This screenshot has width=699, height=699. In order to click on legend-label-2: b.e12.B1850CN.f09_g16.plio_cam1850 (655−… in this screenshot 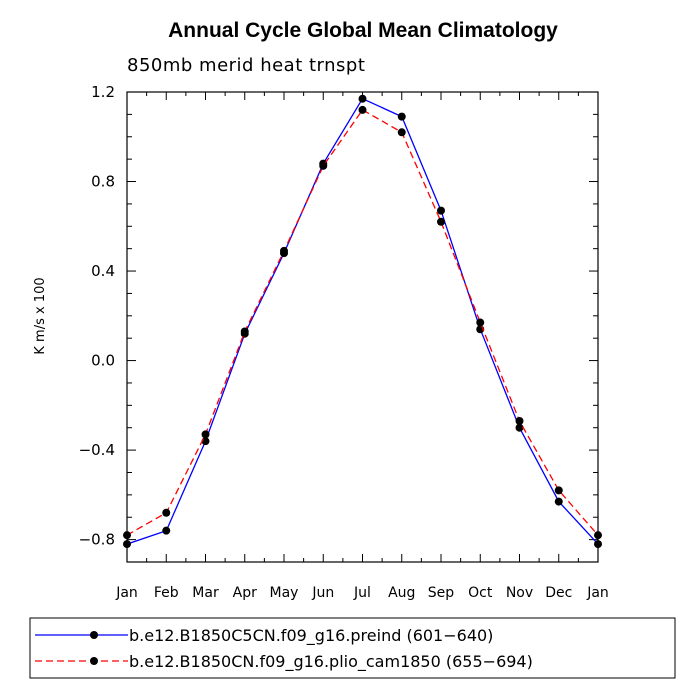, I will do `click(331, 662)`.